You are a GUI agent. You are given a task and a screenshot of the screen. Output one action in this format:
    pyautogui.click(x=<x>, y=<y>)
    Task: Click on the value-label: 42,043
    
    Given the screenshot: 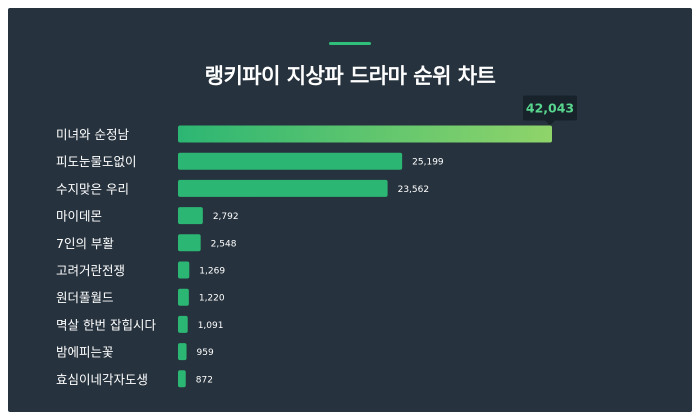 What is the action you would take?
    pyautogui.click(x=550, y=108)
    